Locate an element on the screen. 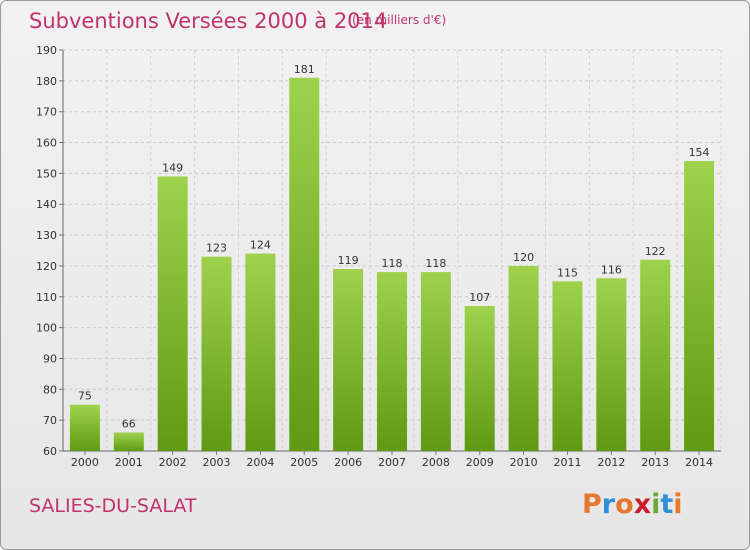  proxiti-logo: Proxiti is located at coordinates (632, 504).